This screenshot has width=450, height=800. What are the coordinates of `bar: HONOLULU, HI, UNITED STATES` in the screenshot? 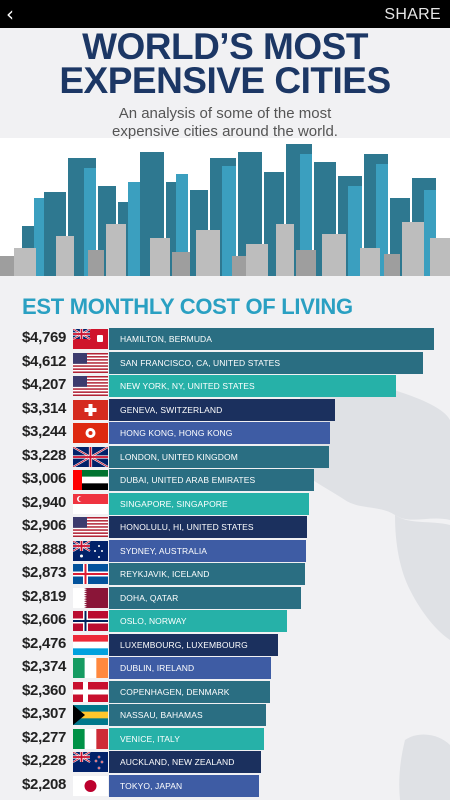 It's located at (208, 527).